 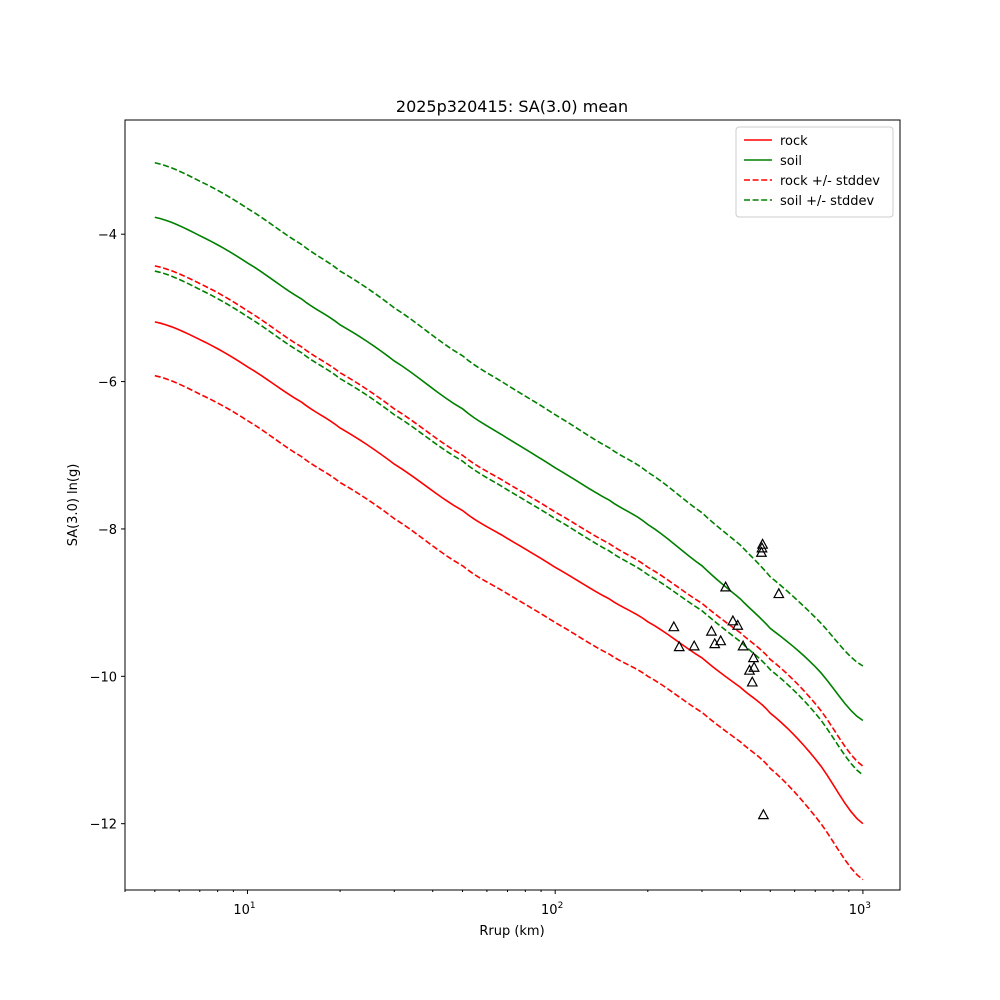 I want to click on x-axis: 10¹ 10² 10³, so click(x=497, y=904).